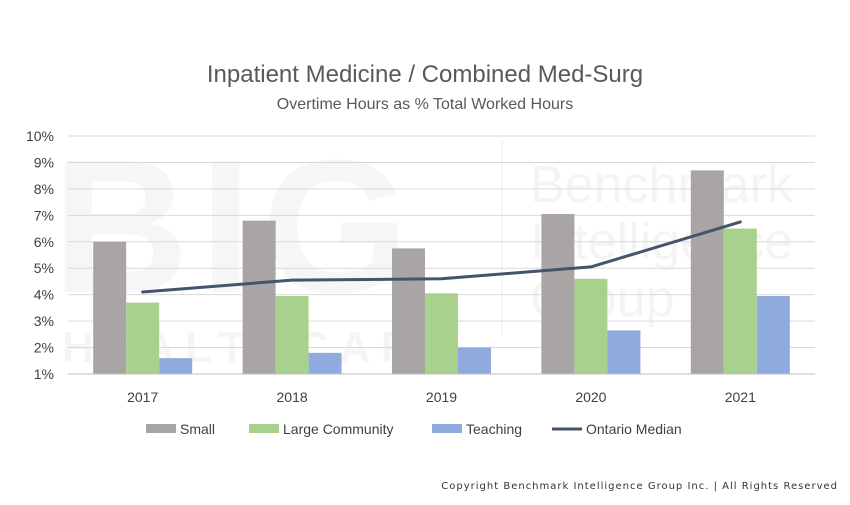 This screenshot has width=850, height=505. What do you see at coordinates (425, 74) in the screenshot?
I see `chart-title: Inpatient Medicine / Combined Med-Surg` at bounding box center [425, 74].